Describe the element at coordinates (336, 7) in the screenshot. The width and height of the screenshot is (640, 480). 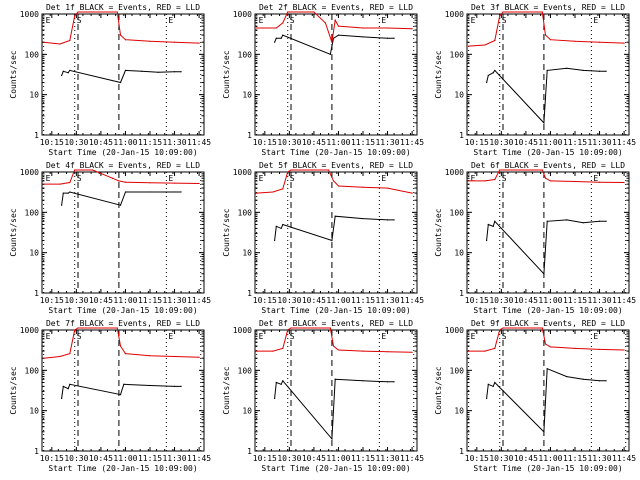
I see `chart-title: Det 2f BLACK = Events, RED = LLD` at that location.